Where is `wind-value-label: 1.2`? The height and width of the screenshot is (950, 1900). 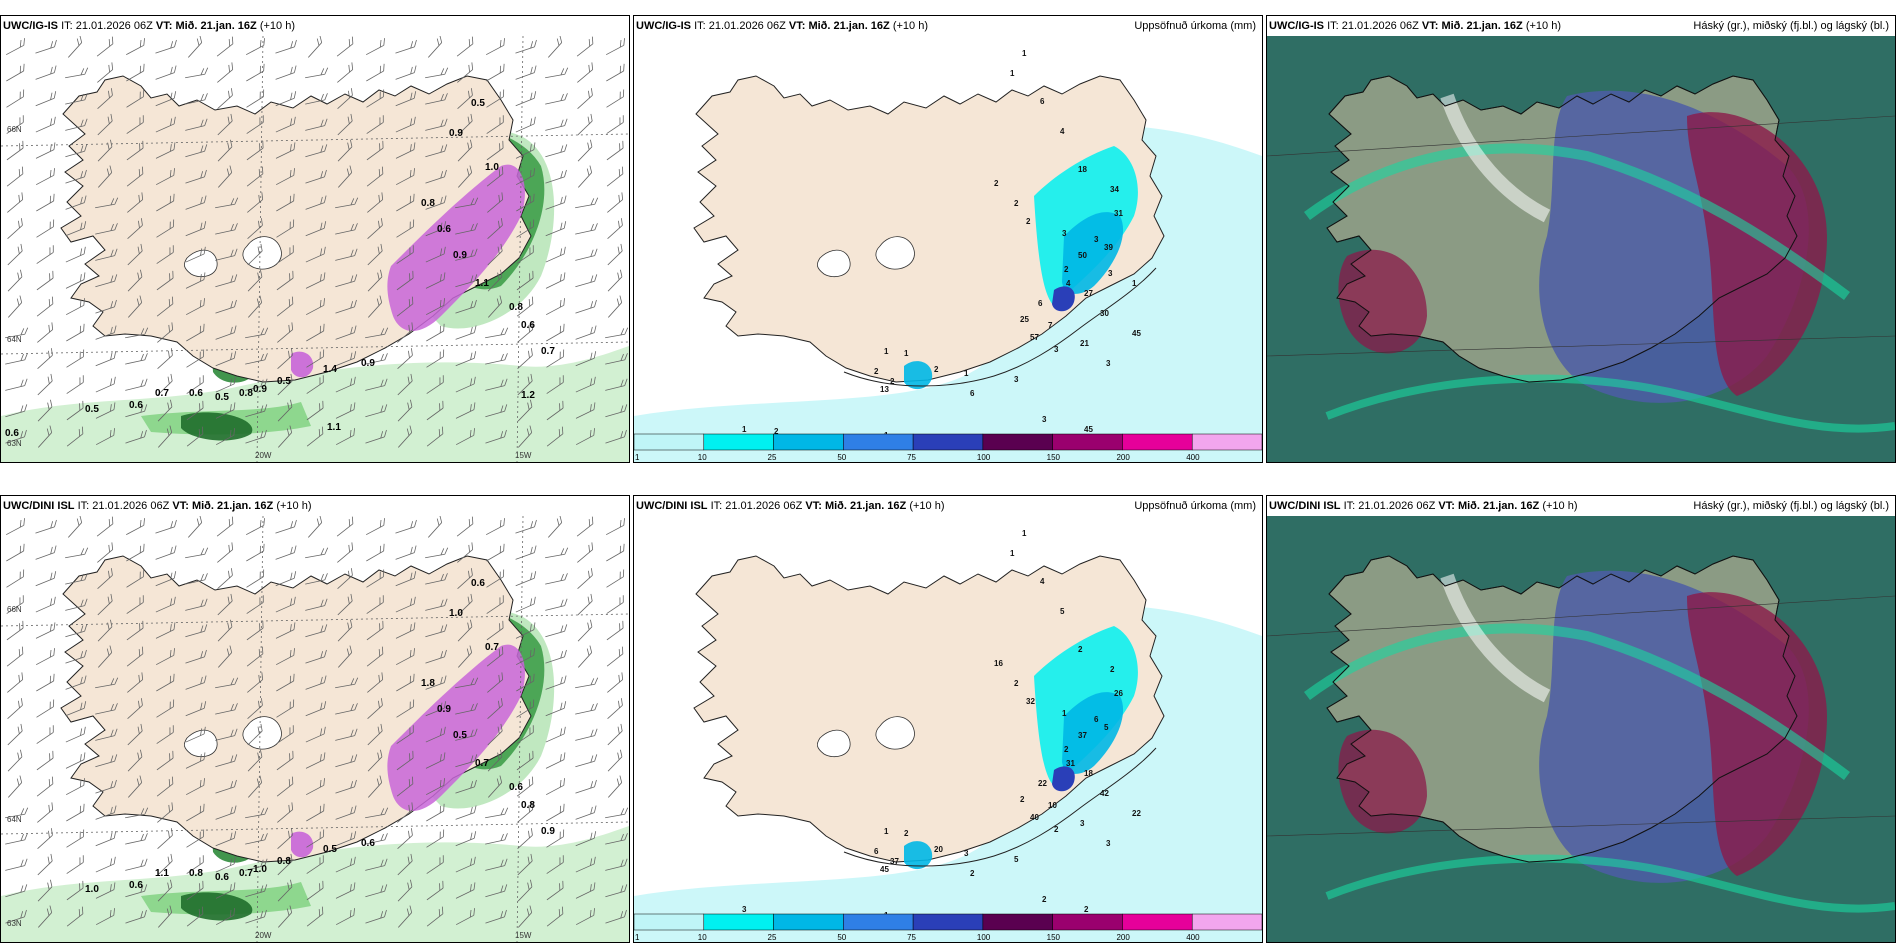 wind-value-label: 1.2 is located at coordinates (528, 395).